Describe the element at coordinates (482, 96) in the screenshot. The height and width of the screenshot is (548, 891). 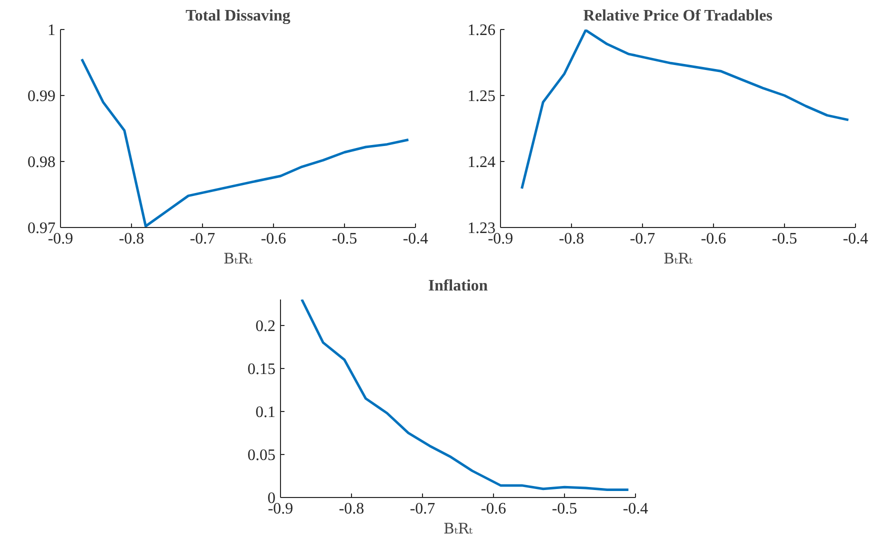
I see `y-tick-label: 1.25` at that location.